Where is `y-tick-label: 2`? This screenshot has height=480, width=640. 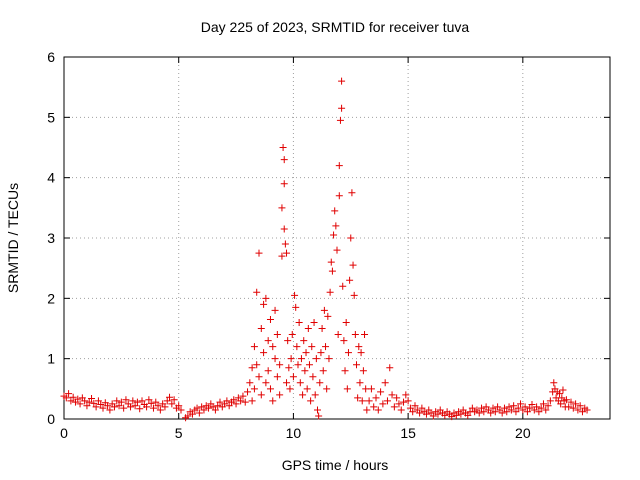 y-tick-label: 2 is located at coordinates (51, 298).